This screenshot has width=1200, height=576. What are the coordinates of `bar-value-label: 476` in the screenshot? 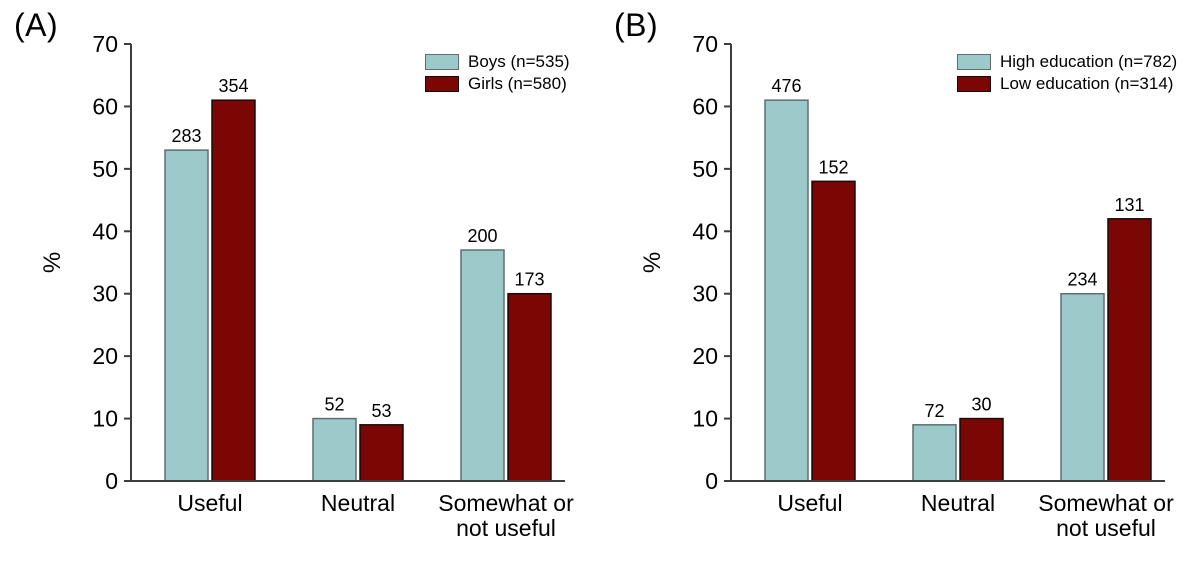 It's located at (786, 86).